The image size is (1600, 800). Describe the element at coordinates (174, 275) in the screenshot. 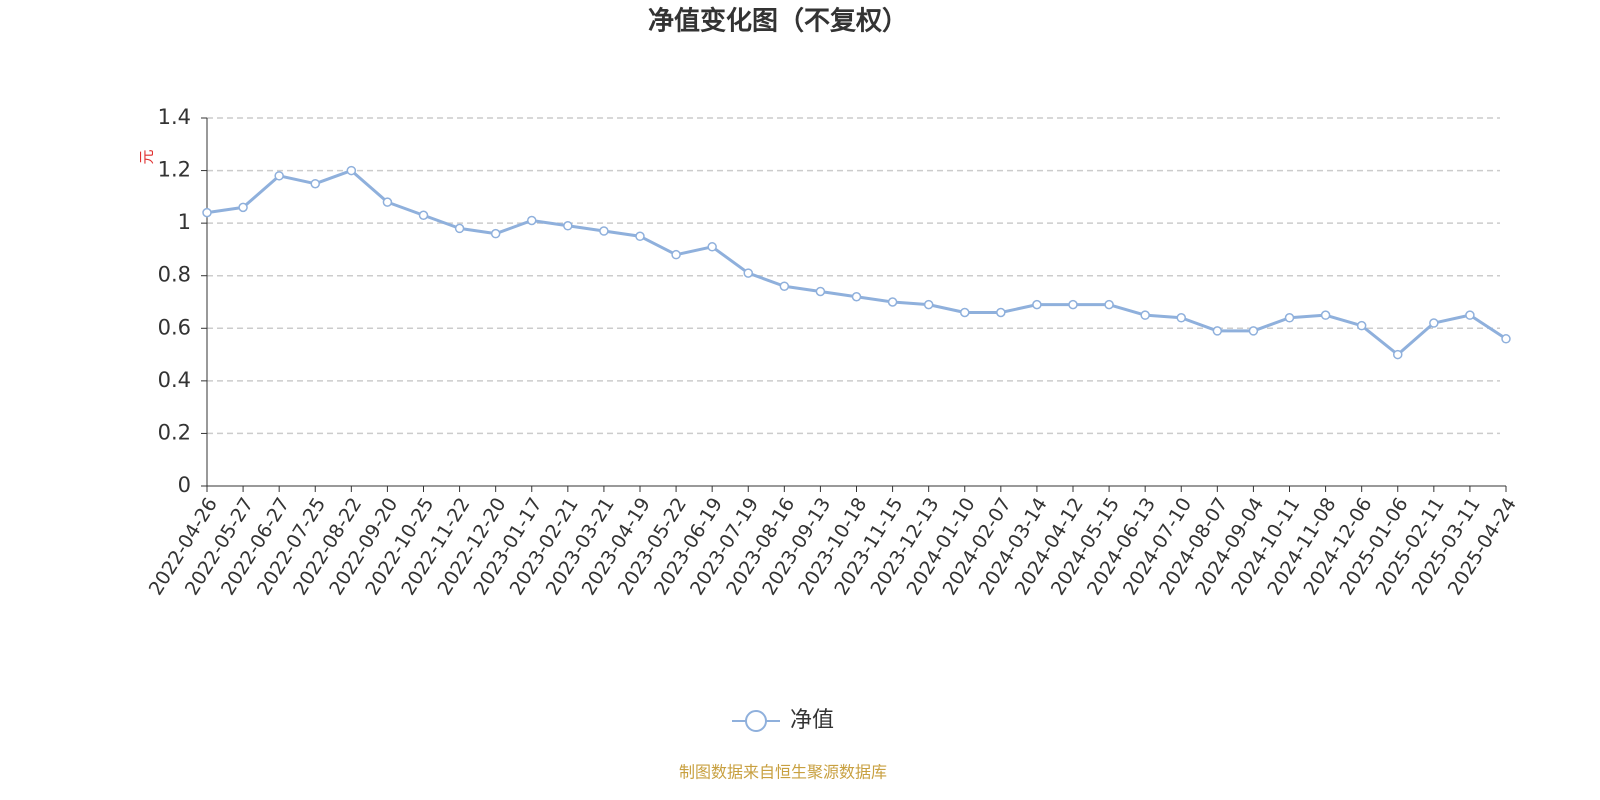

I see `y-tick-label: 0.8` at that location.